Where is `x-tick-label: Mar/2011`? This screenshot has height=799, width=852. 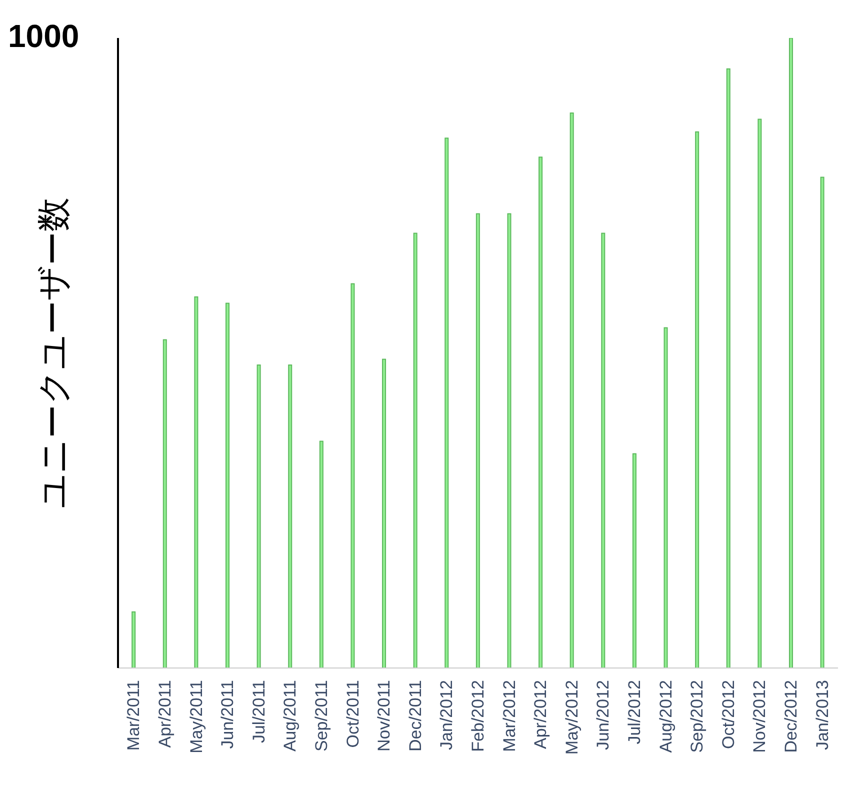
x-tick-label: Mar/2011 is located at coordinates (134, 715).